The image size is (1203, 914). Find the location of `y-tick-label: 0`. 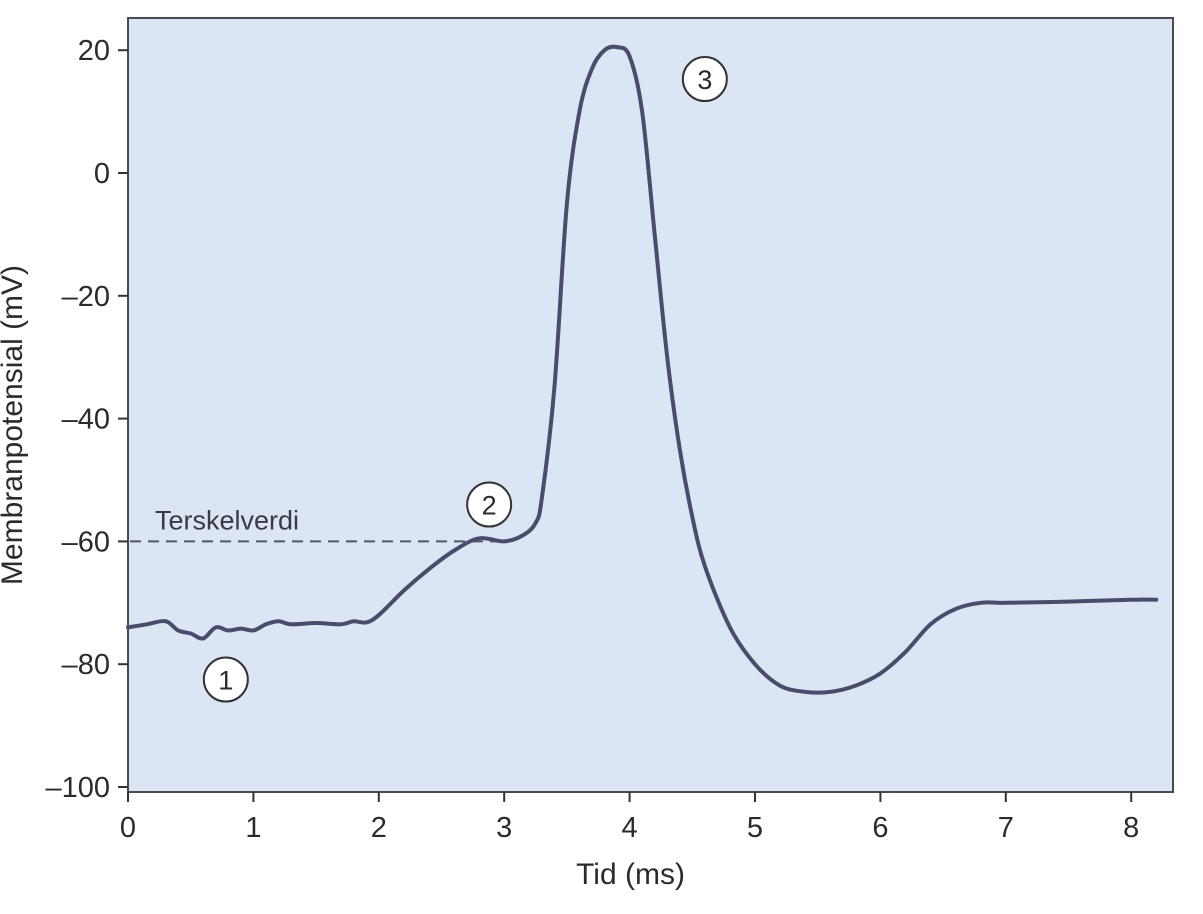

y-tick-label: 0 is located at coordinates (102, 174).